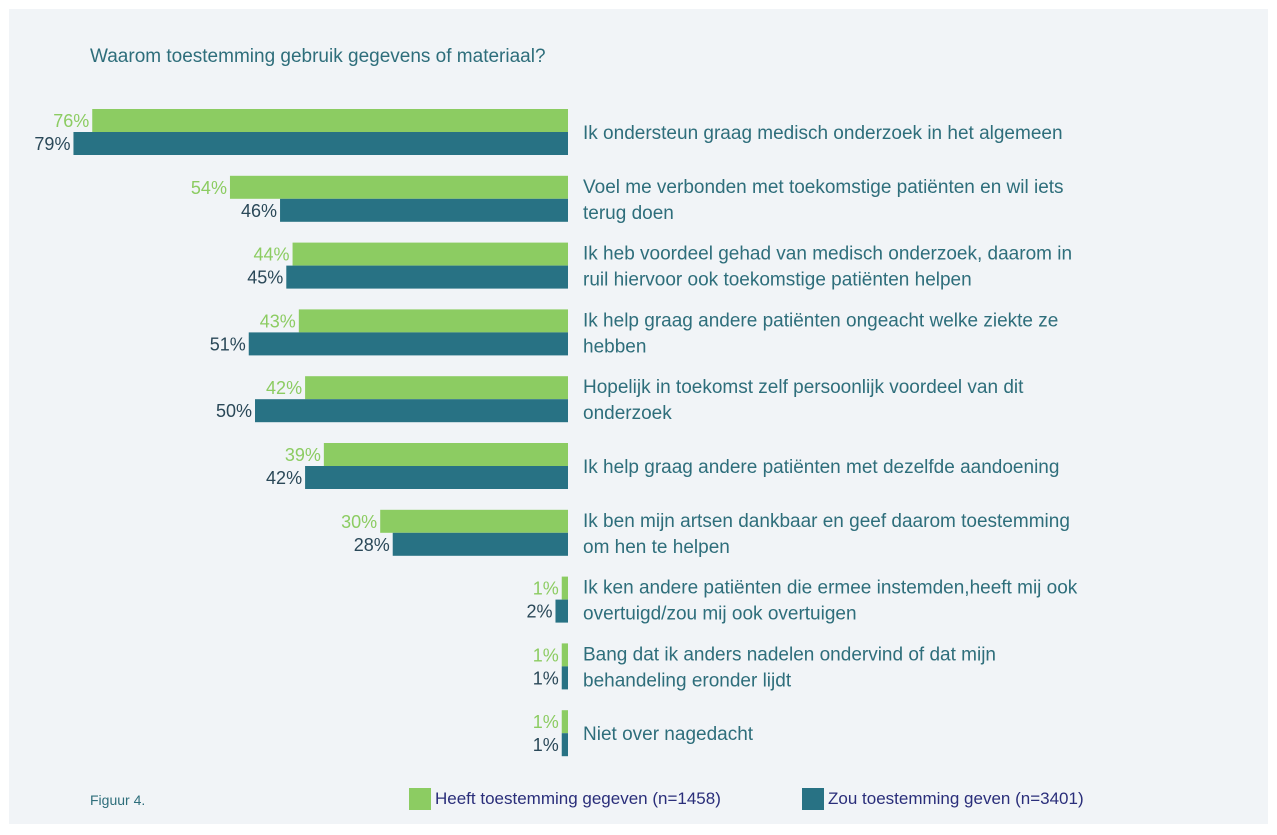  I want to click on category-label-1-line-1: terug doen, so click(628, 213).